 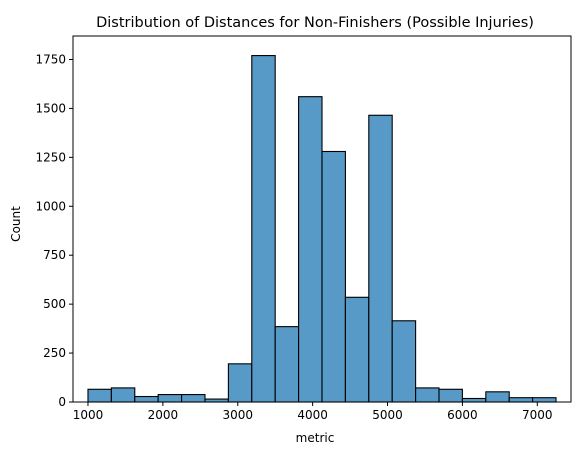 What do you see at coordinates (537, 415) in the screenshot?
I see `x-tick-label: 7000` at bounding box center [537, 415].